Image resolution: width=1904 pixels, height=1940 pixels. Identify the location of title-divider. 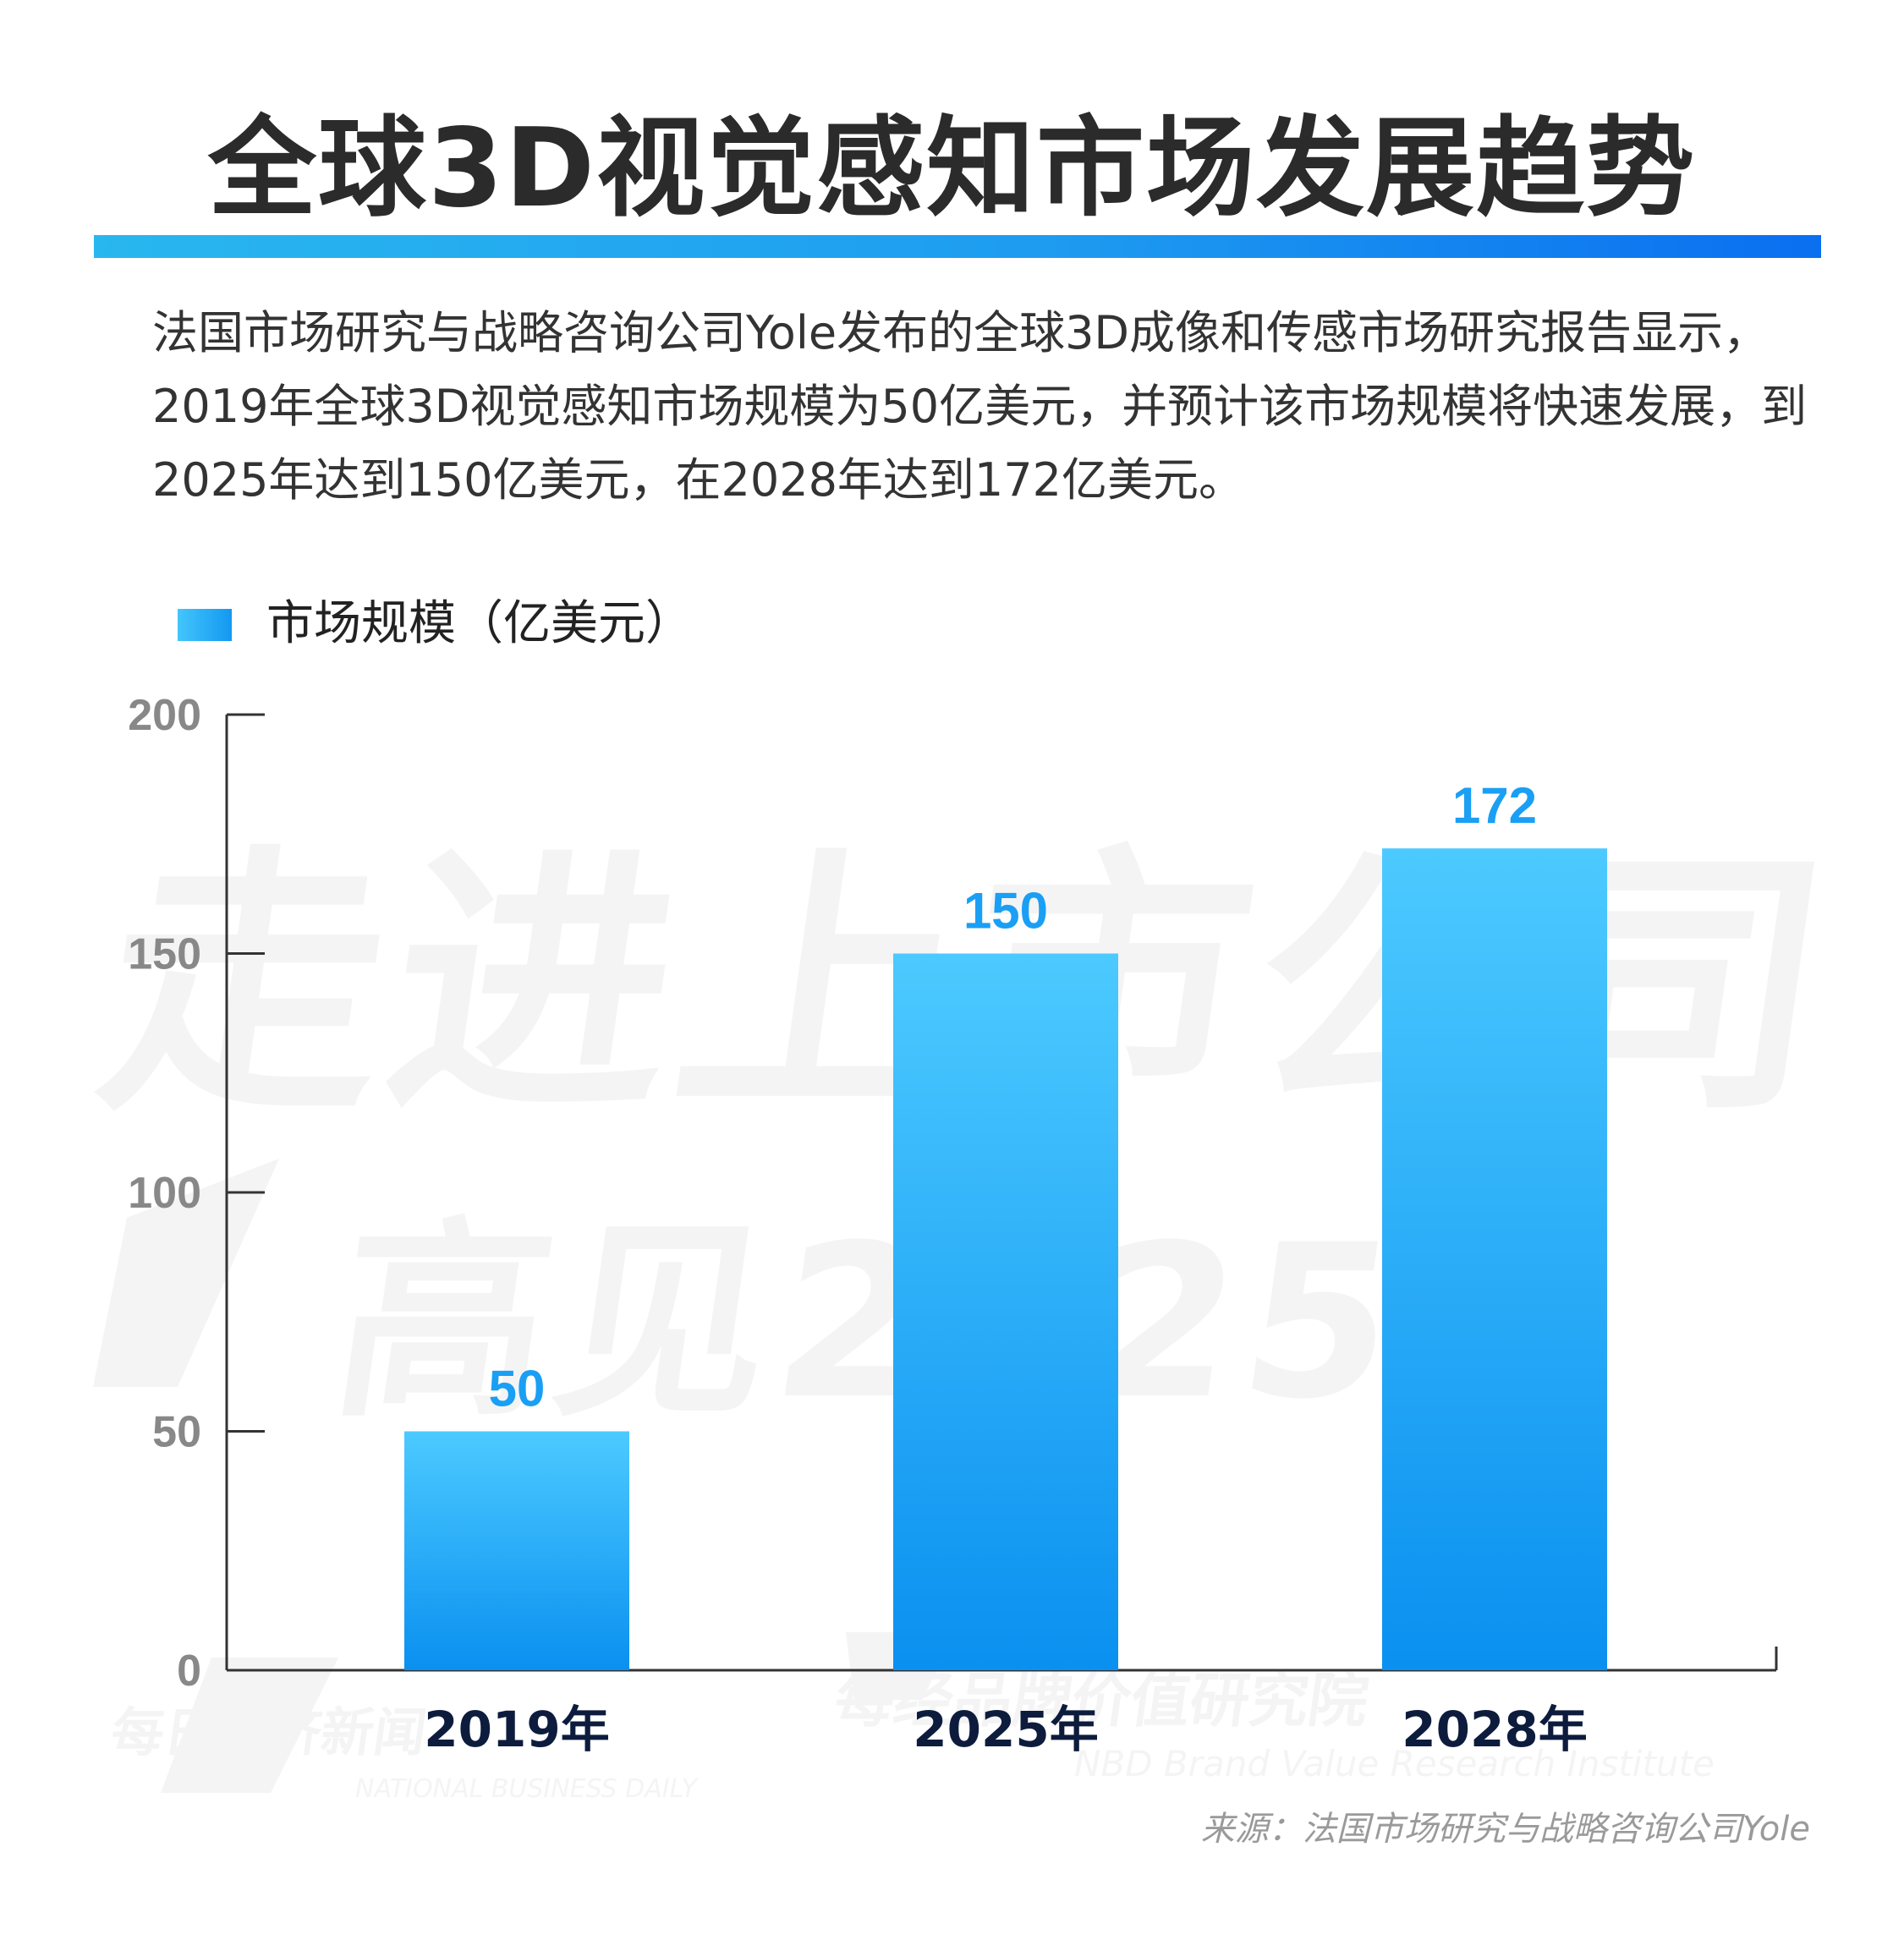
(958, 246).